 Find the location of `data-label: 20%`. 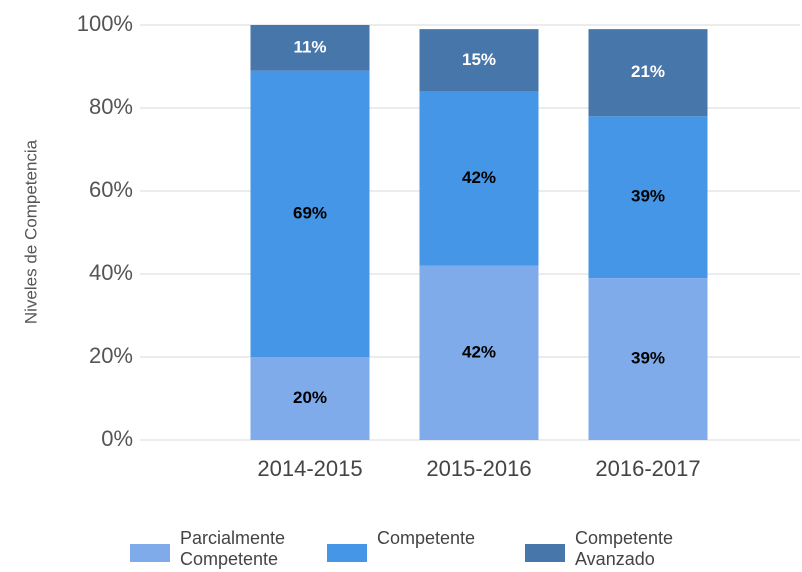

data-label: 20% is located at coordinates (310, 397).